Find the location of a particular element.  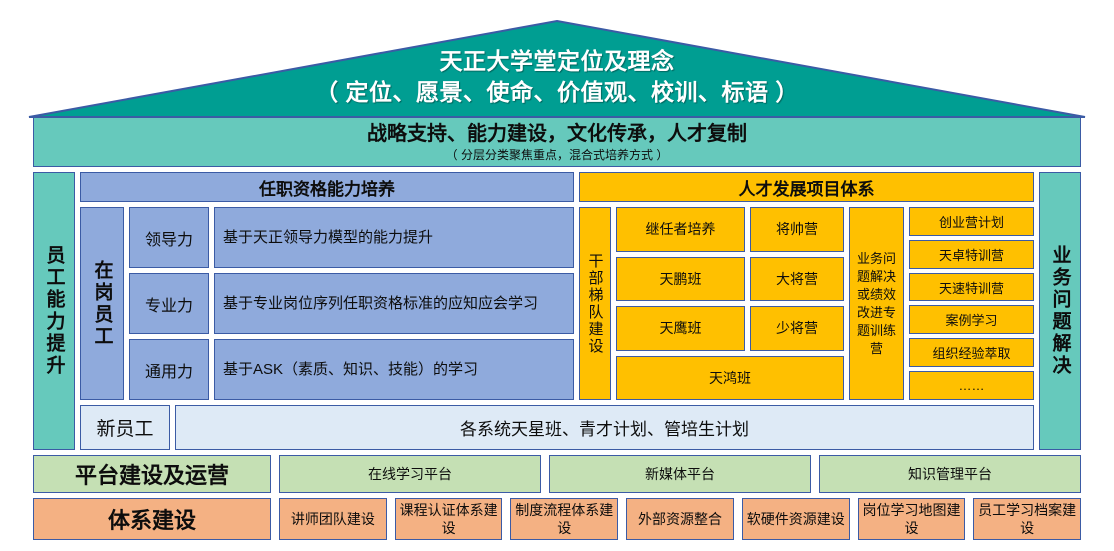

qualification-panel-header: 任职资格能力培养 is located at coordinates (327, 187).